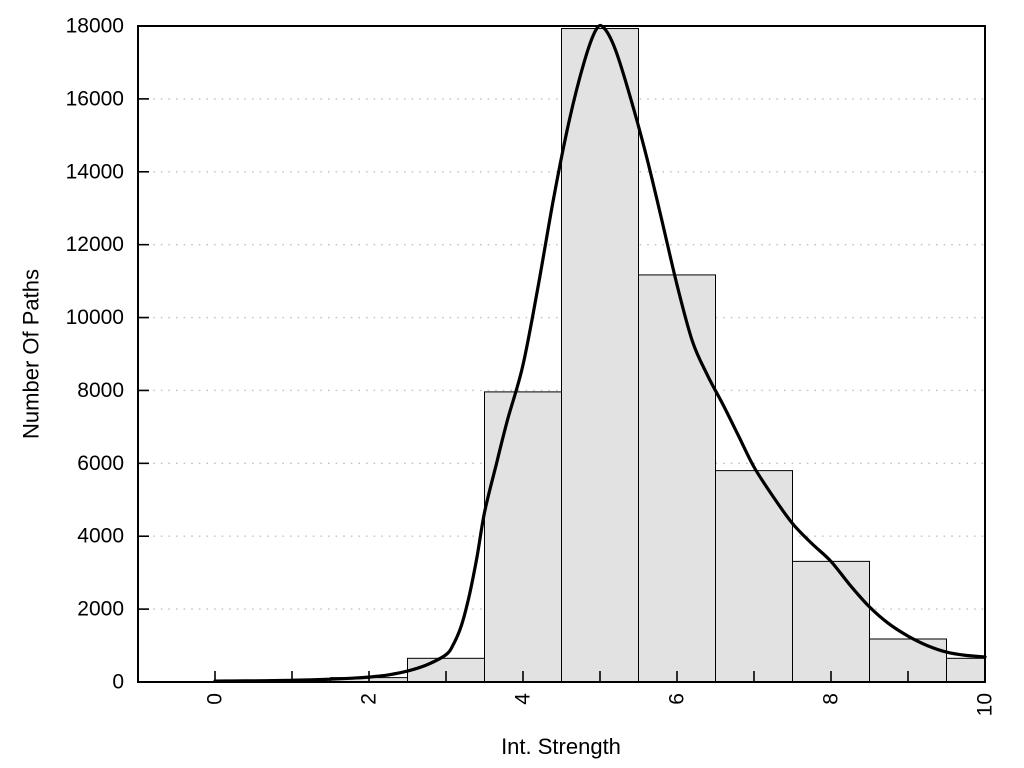  Describe the element at coordinates (95, 98) in the screenshot. I see `y-tick-label: 16000` at that location.